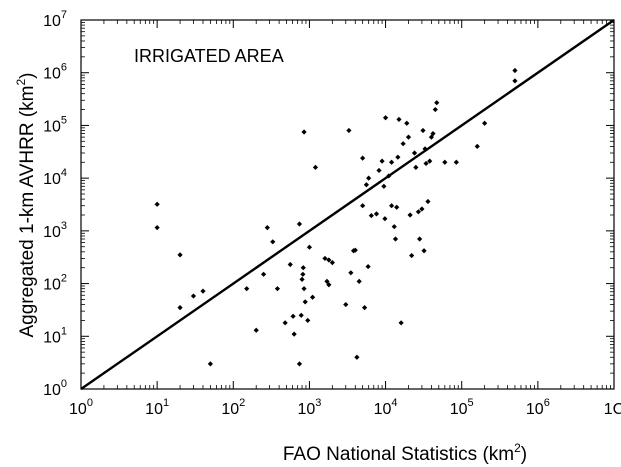 Image resolution: width=621 pixels, height=467 pixels. What do you see at coordinates (55, 124) in the screenshot?
I see `y-tick-label: 10⁵` at bounding box center [55, 124].